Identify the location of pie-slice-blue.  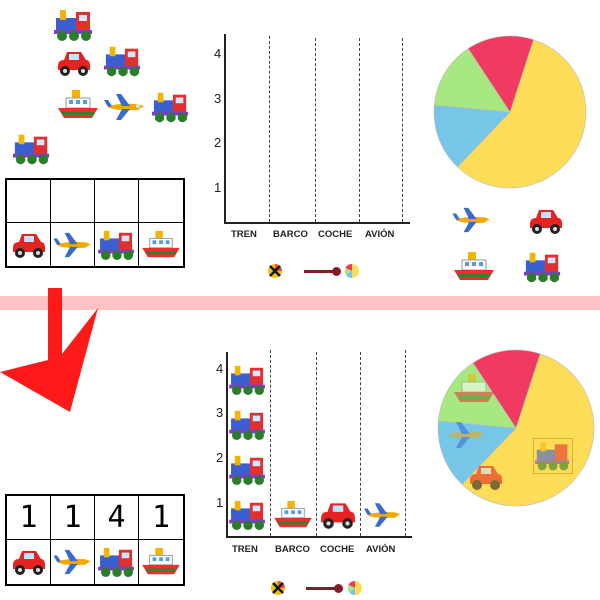
(472, 136).